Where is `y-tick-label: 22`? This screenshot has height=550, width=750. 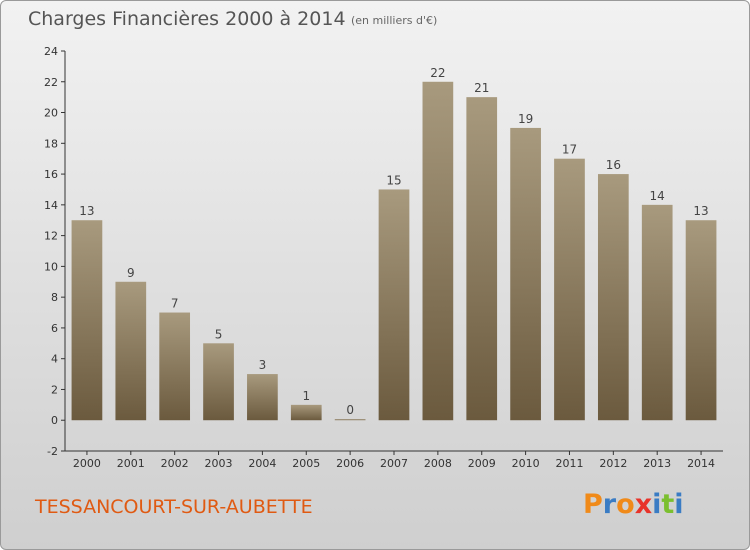 y-tick-label: 22 is located at coordinates (51, 82).